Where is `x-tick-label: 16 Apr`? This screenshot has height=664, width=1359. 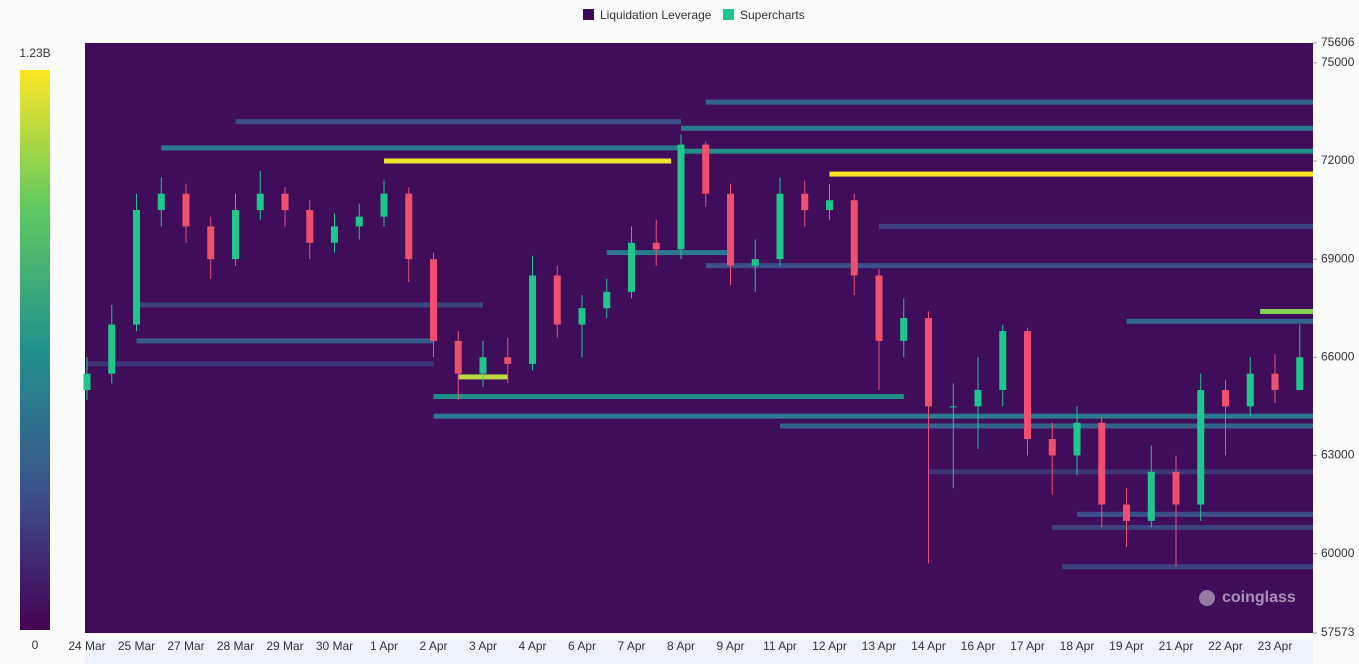
x-tick-label: 16 Apr is located at coordinates (978, 646).